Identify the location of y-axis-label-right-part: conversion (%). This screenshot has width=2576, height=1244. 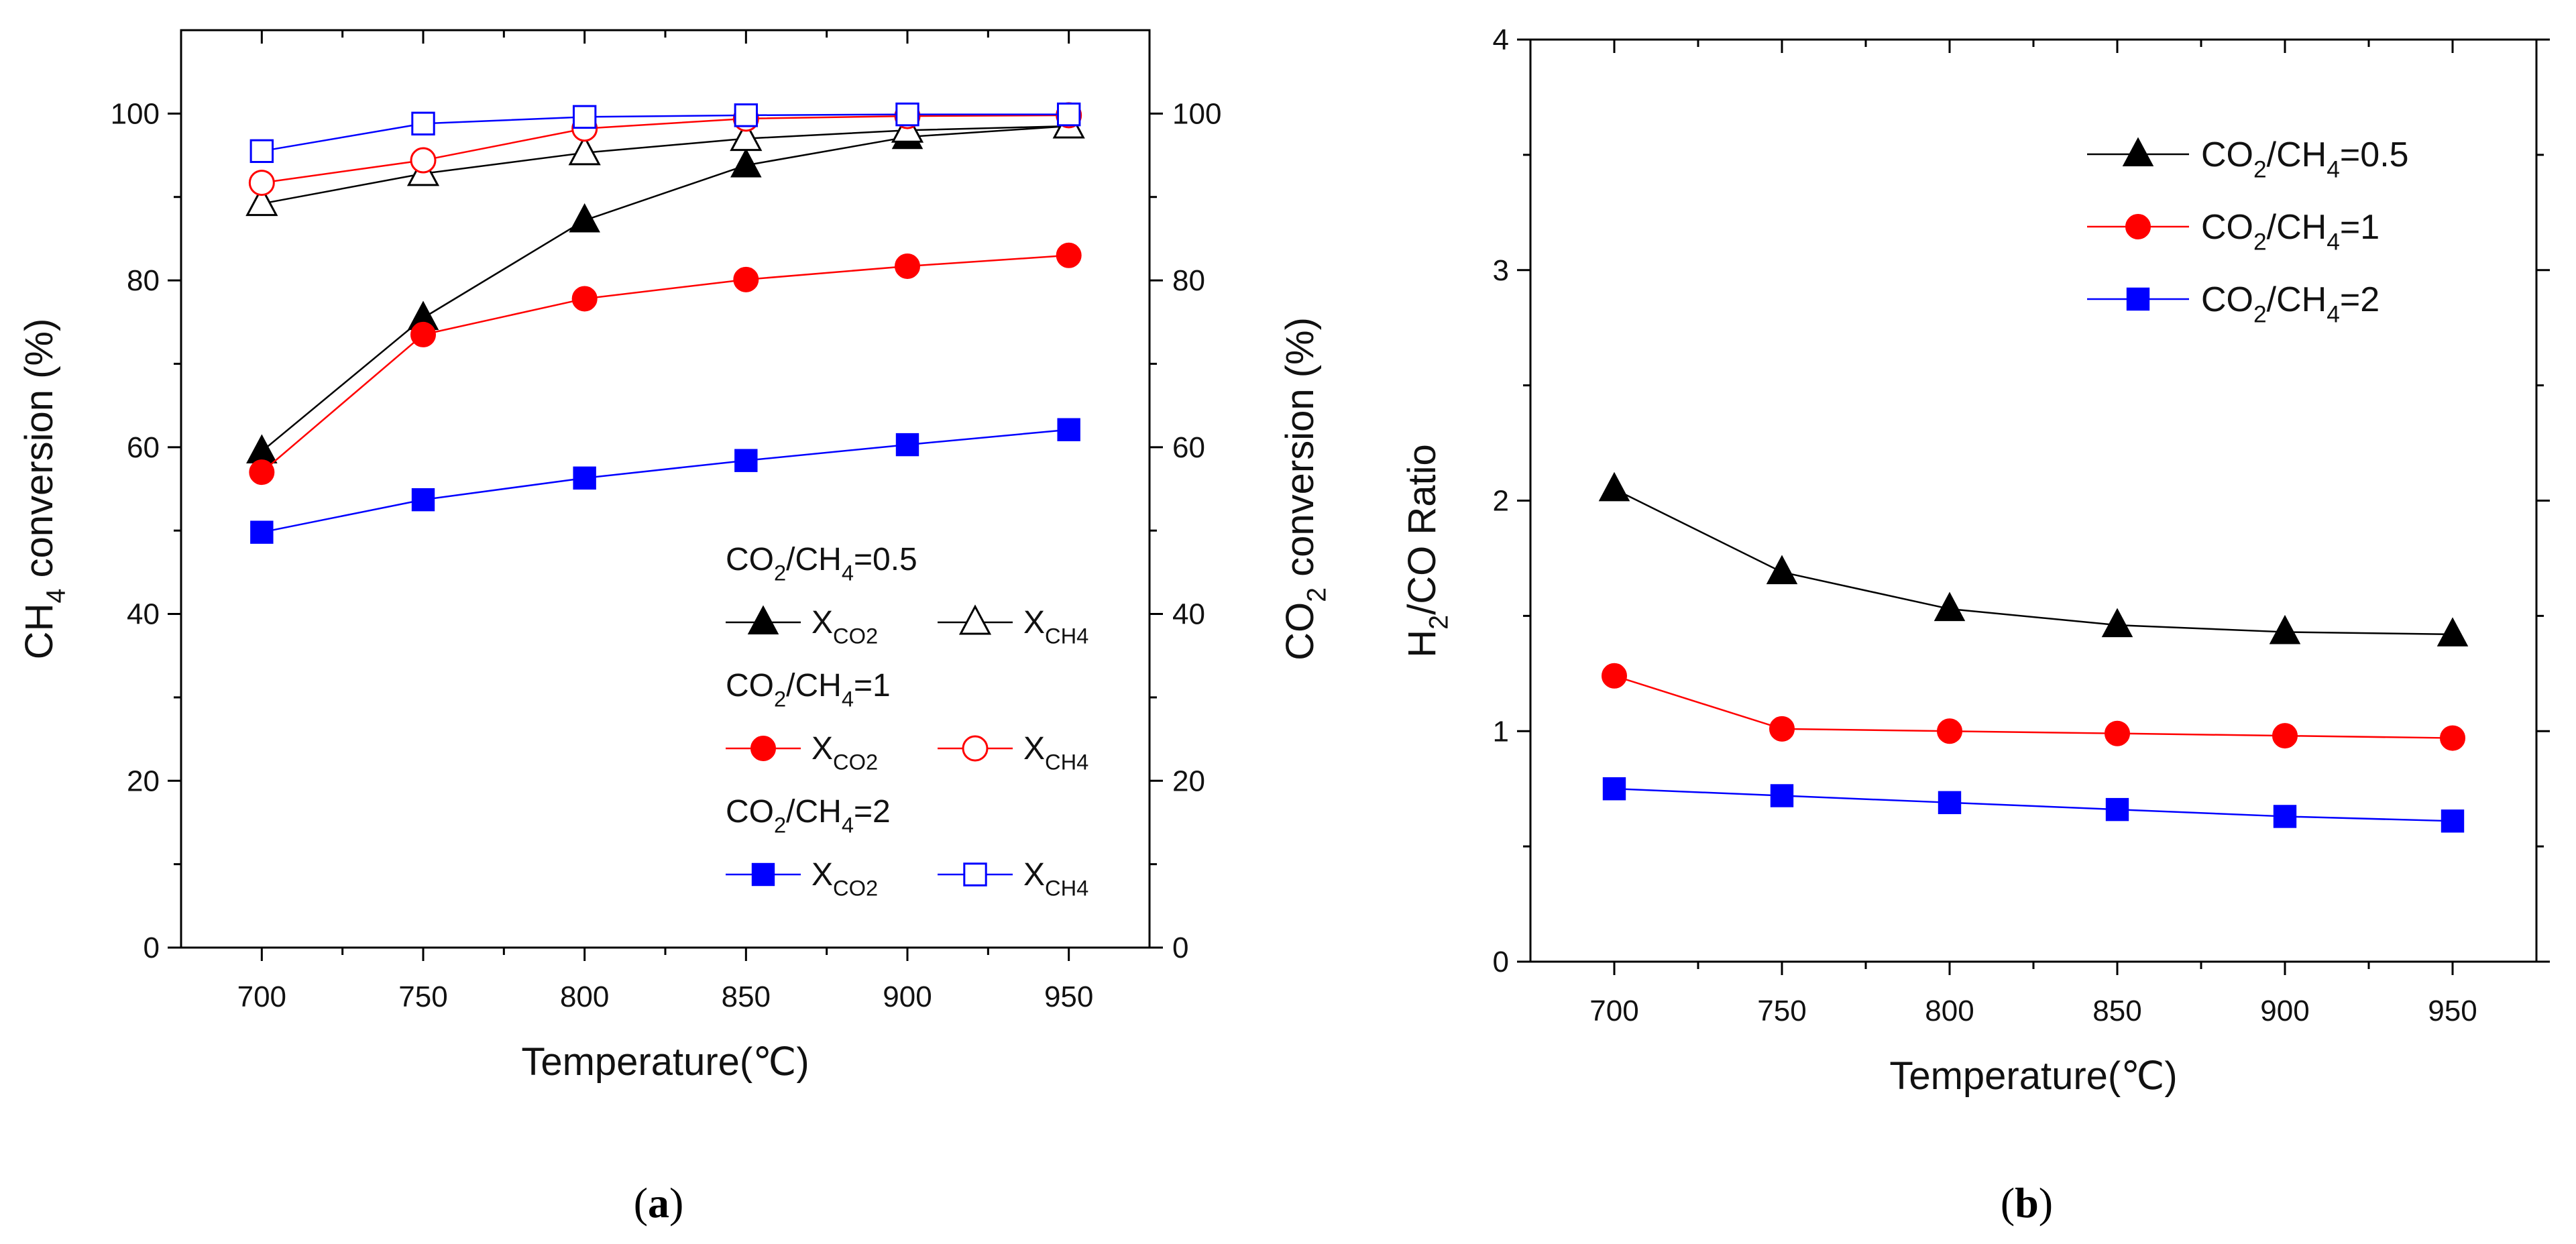
(1300, 452).